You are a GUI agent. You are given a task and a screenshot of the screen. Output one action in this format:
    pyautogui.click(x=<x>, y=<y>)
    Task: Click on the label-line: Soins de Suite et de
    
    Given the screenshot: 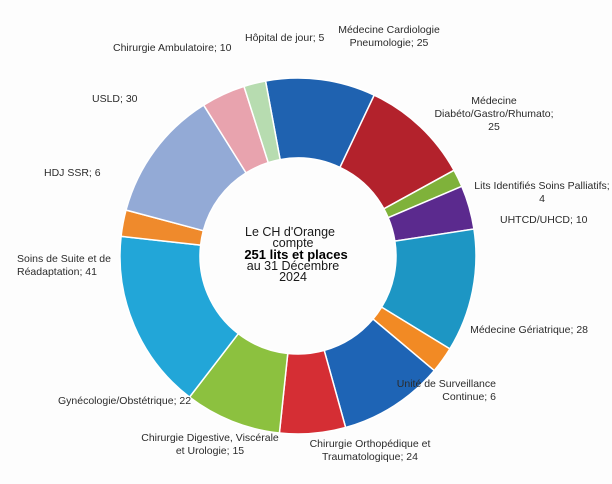 What is the action you would take?
    pyautogui.click(x=64, y=259)
    